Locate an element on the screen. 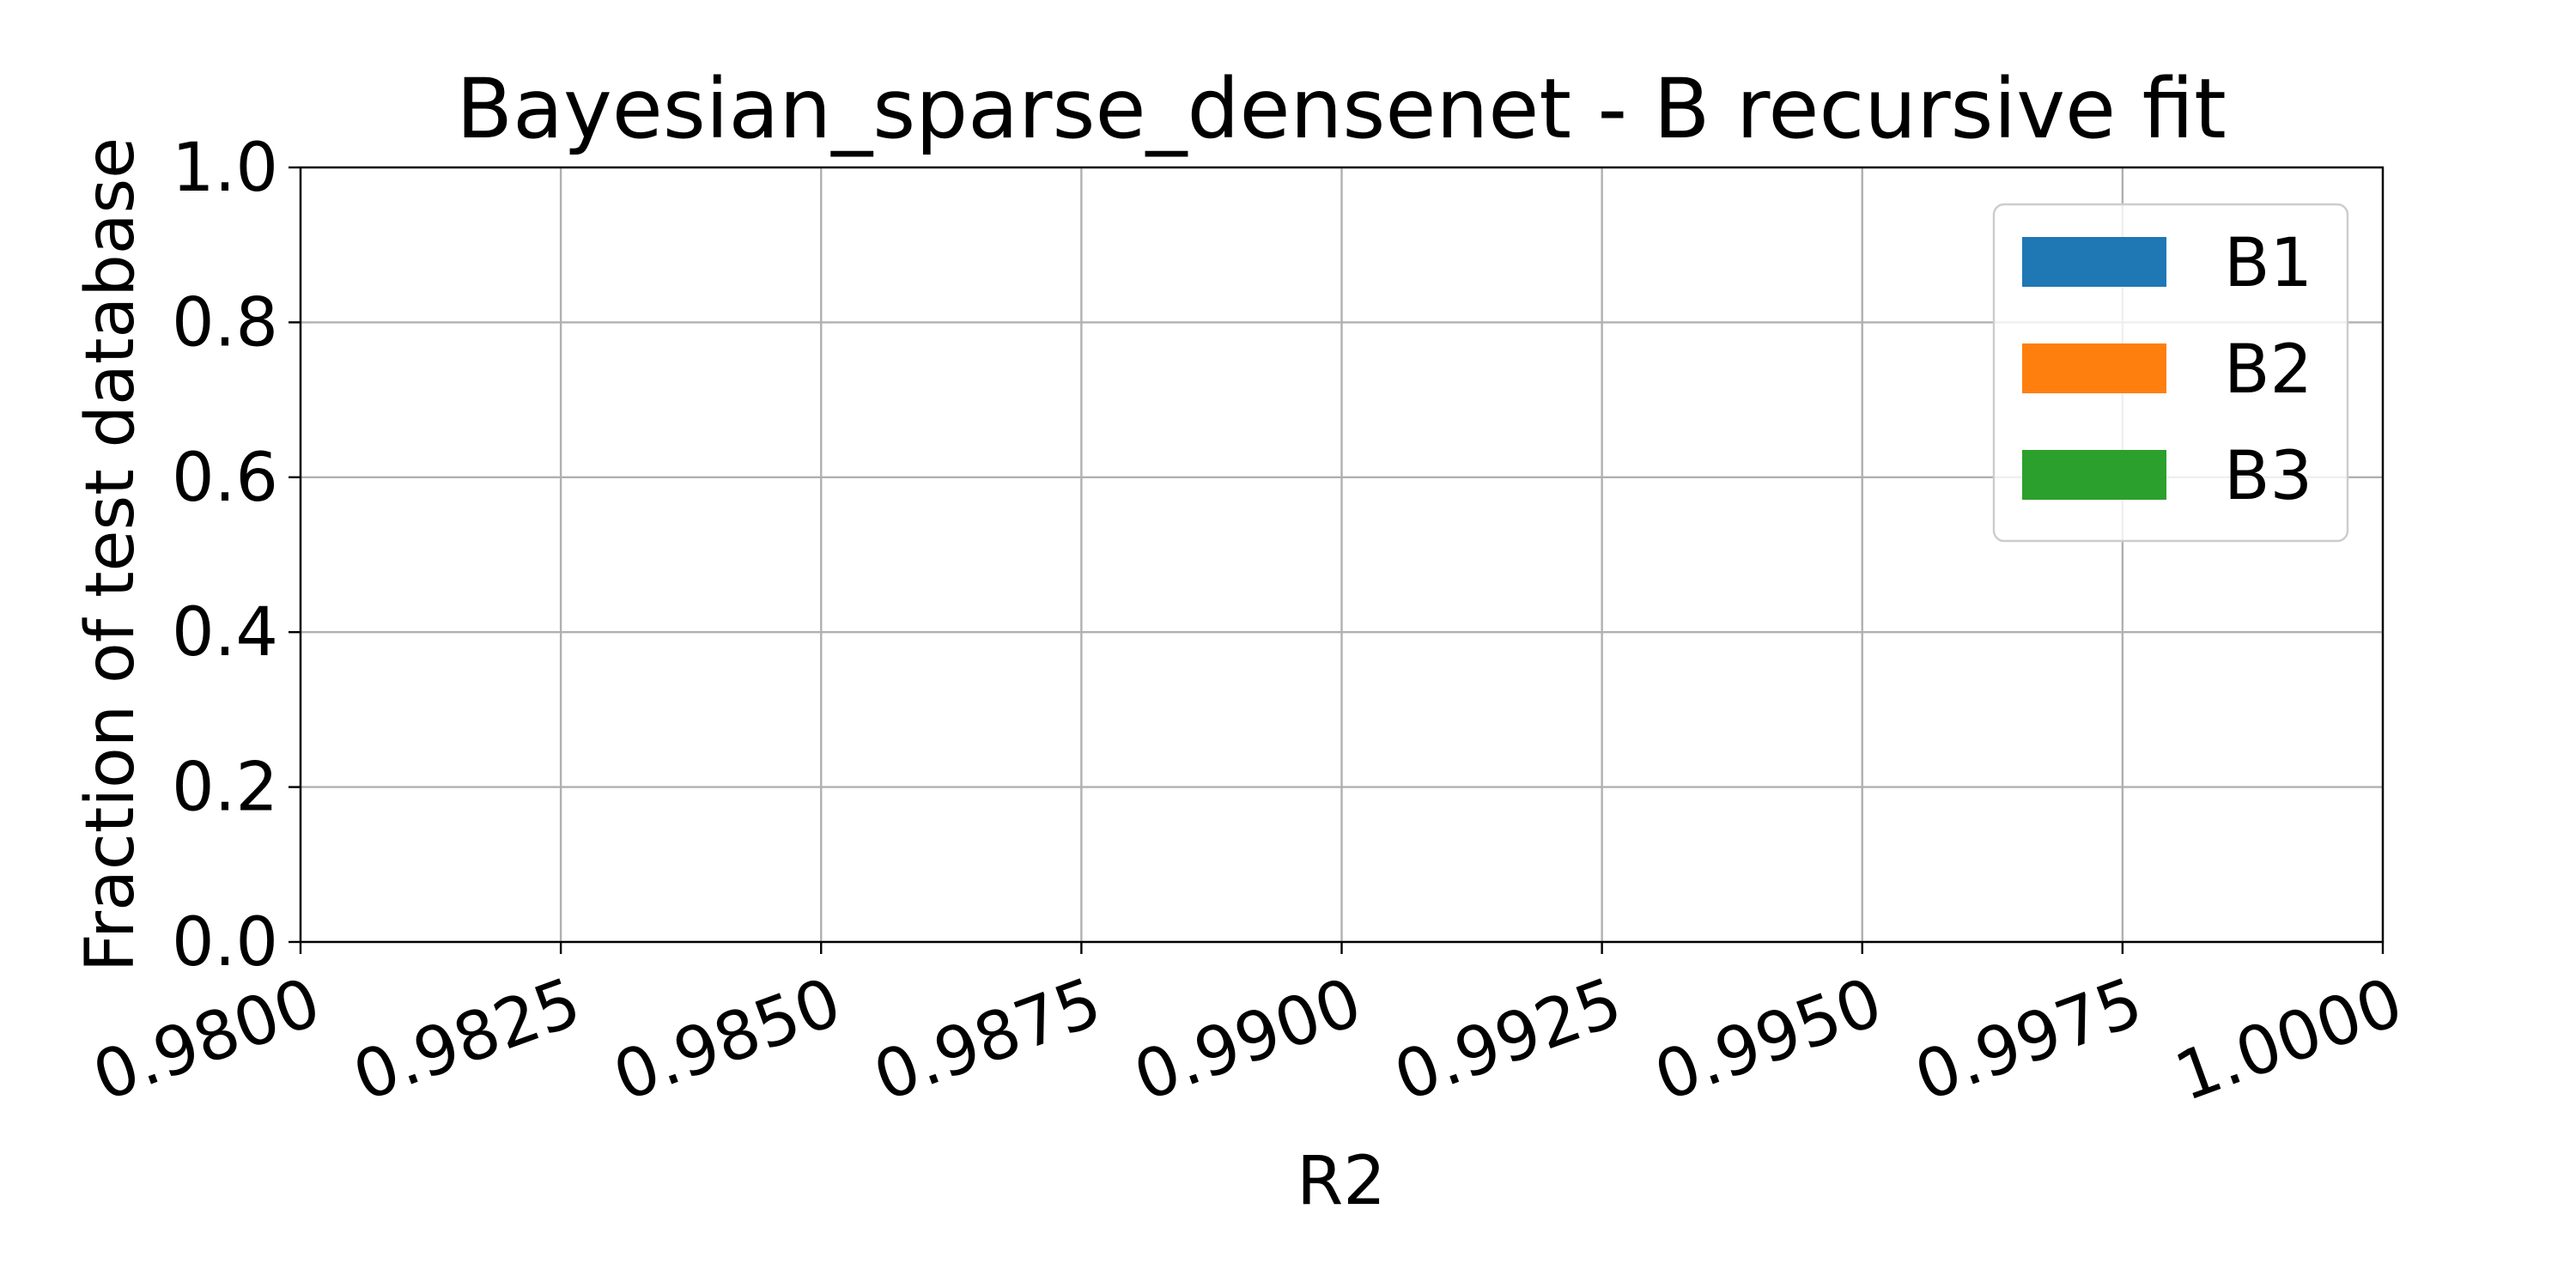 The width and height of the screenshot is (2576, 1288). y-tick-label: 0.8 is located at coordinates (225, 323).